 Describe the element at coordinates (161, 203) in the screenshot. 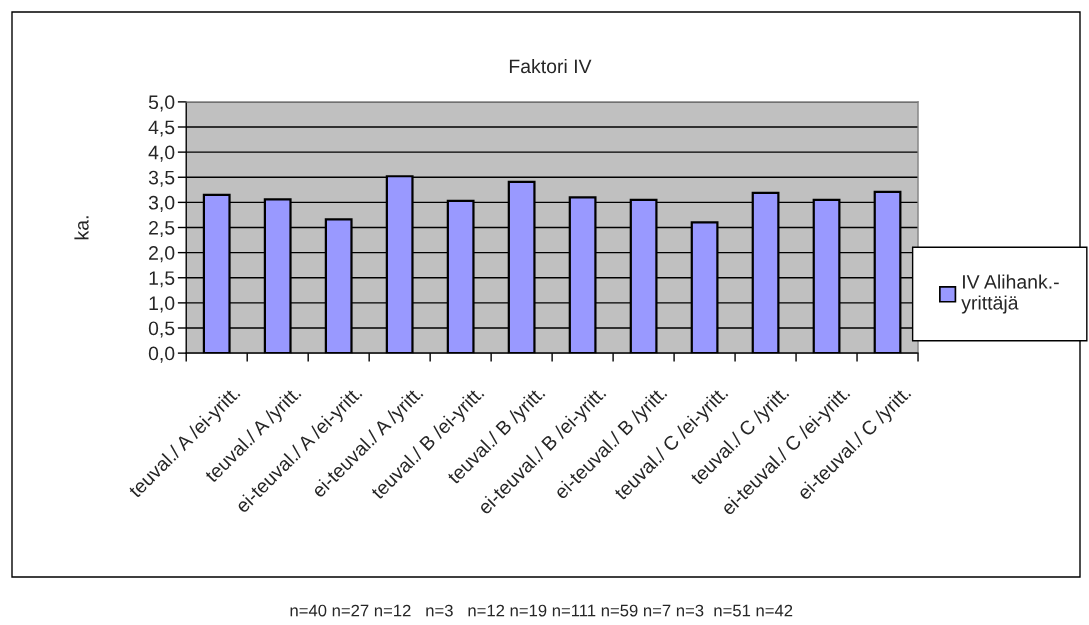

I see `y-tick-label: 3,0` at that location.